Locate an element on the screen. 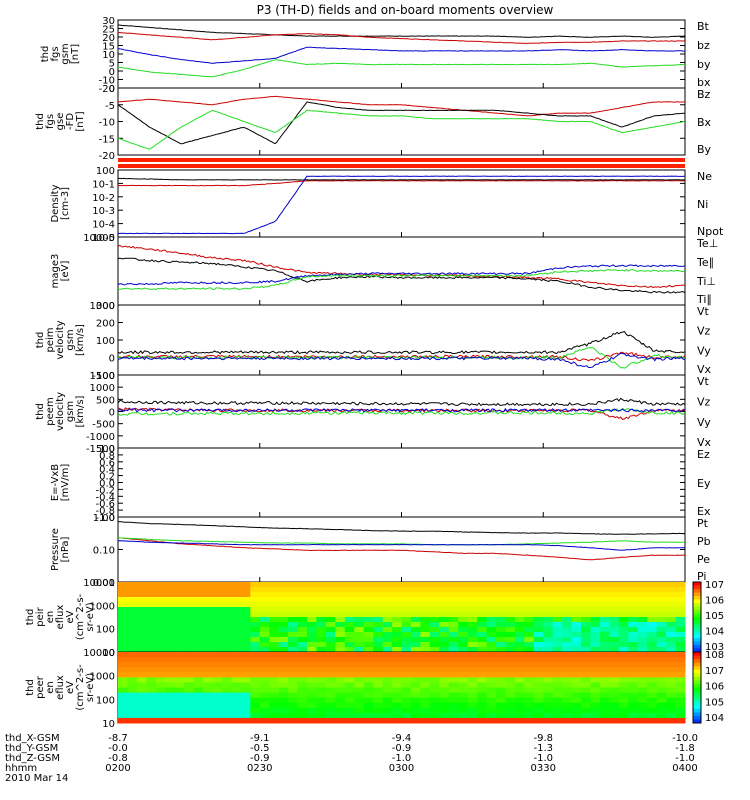 The width and height of the screenshot is (750, 800). y-tick-label: 0.10 is located at coordinates (104, 551).